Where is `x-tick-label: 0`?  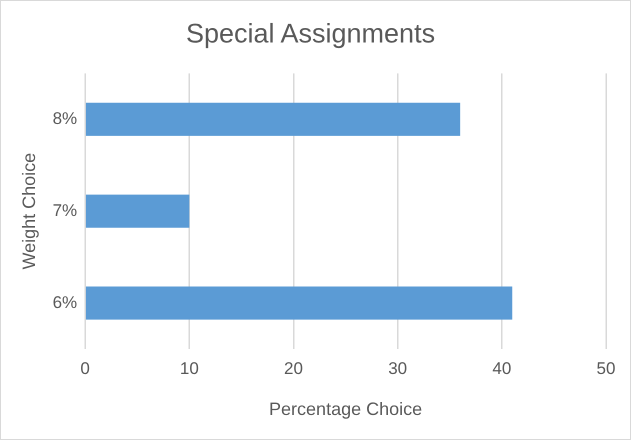 x-tick-label: 0 is located at coordinates (85, 368).